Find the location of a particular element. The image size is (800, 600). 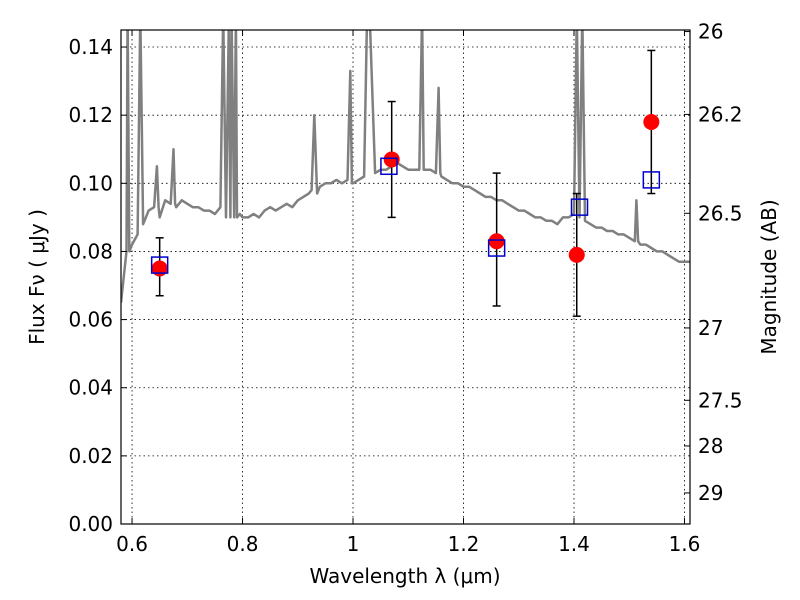

magnitude-tick-label: 29 is located at coordinates (710, 493).